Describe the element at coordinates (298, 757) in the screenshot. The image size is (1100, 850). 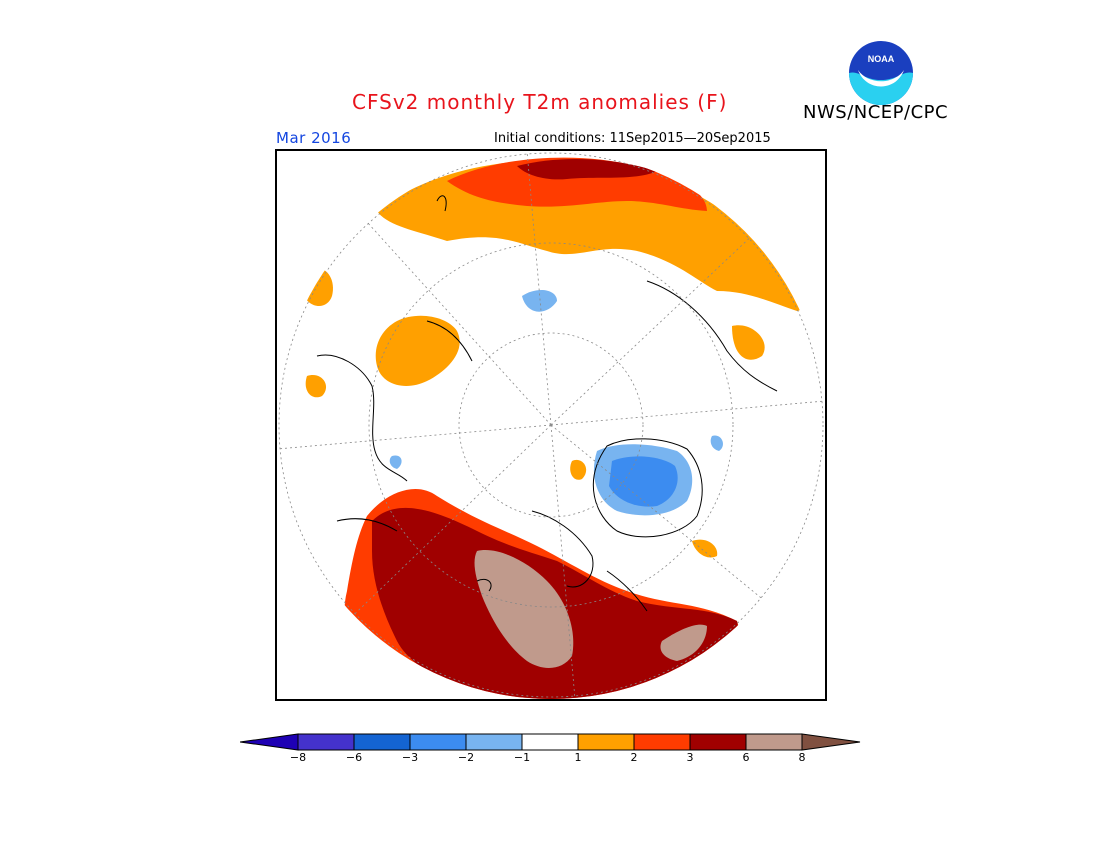
I see `legend-tick-label: −8` at that location.